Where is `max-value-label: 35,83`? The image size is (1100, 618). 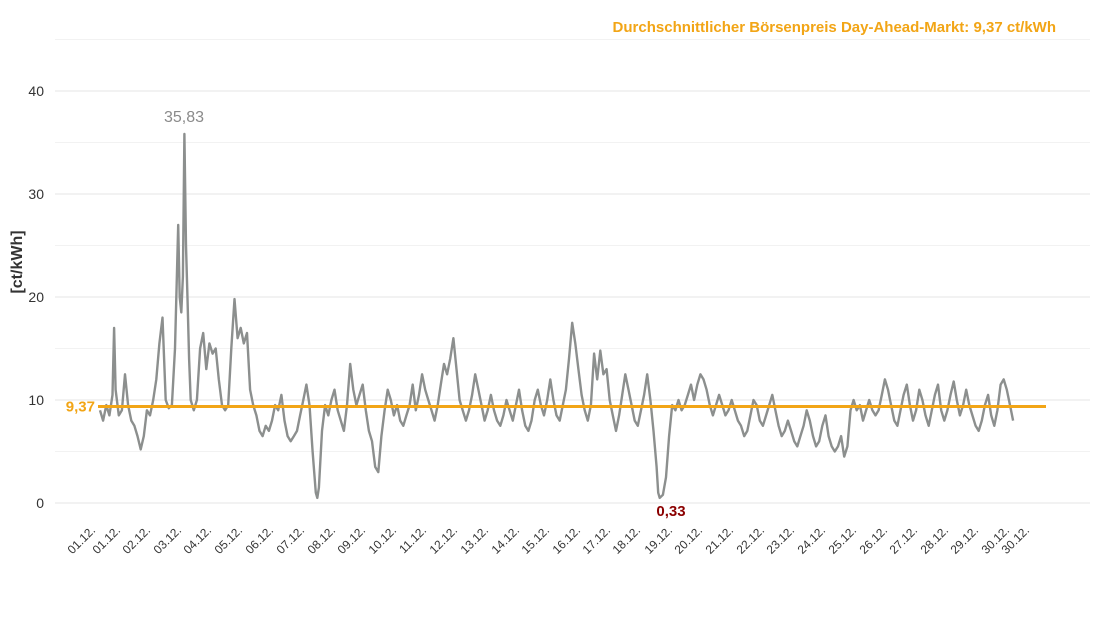
max-value-label: 35,83 is located at coordinates (184, 117).